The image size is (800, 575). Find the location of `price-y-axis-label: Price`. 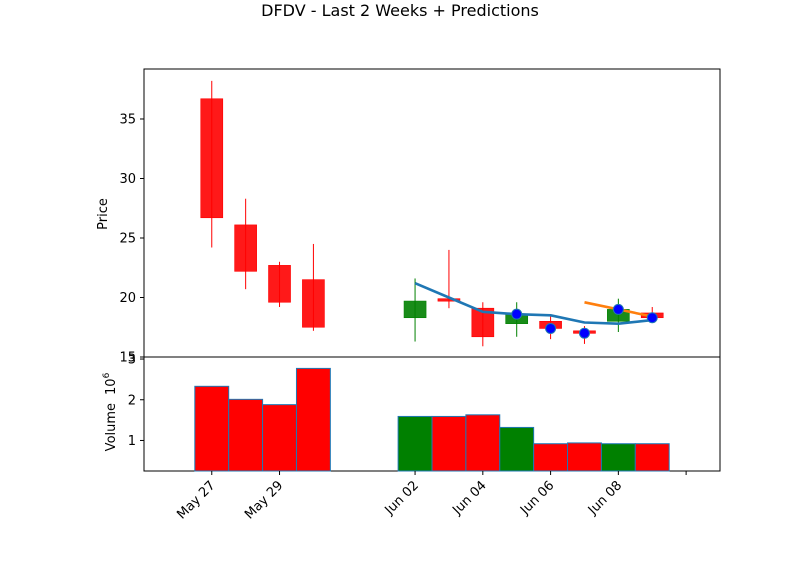

price-y-axis-label: Price is located at coordinates (103, 214).